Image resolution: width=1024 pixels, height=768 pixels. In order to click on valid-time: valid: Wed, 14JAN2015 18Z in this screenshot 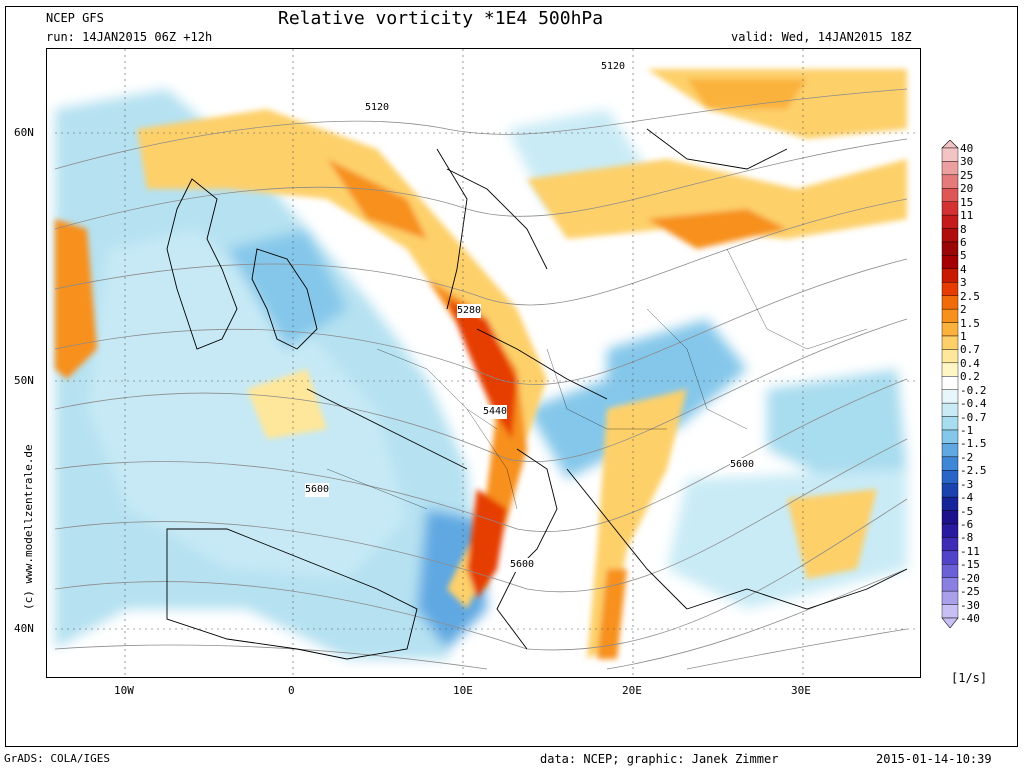, I will do `click(821, 37)`.